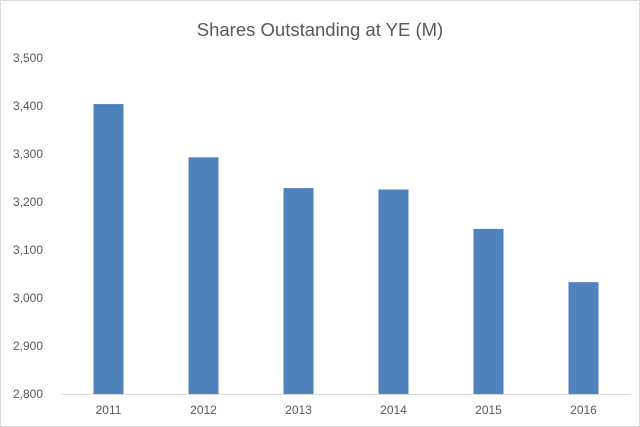  I want to click on bar-2015, so click(488, 311).